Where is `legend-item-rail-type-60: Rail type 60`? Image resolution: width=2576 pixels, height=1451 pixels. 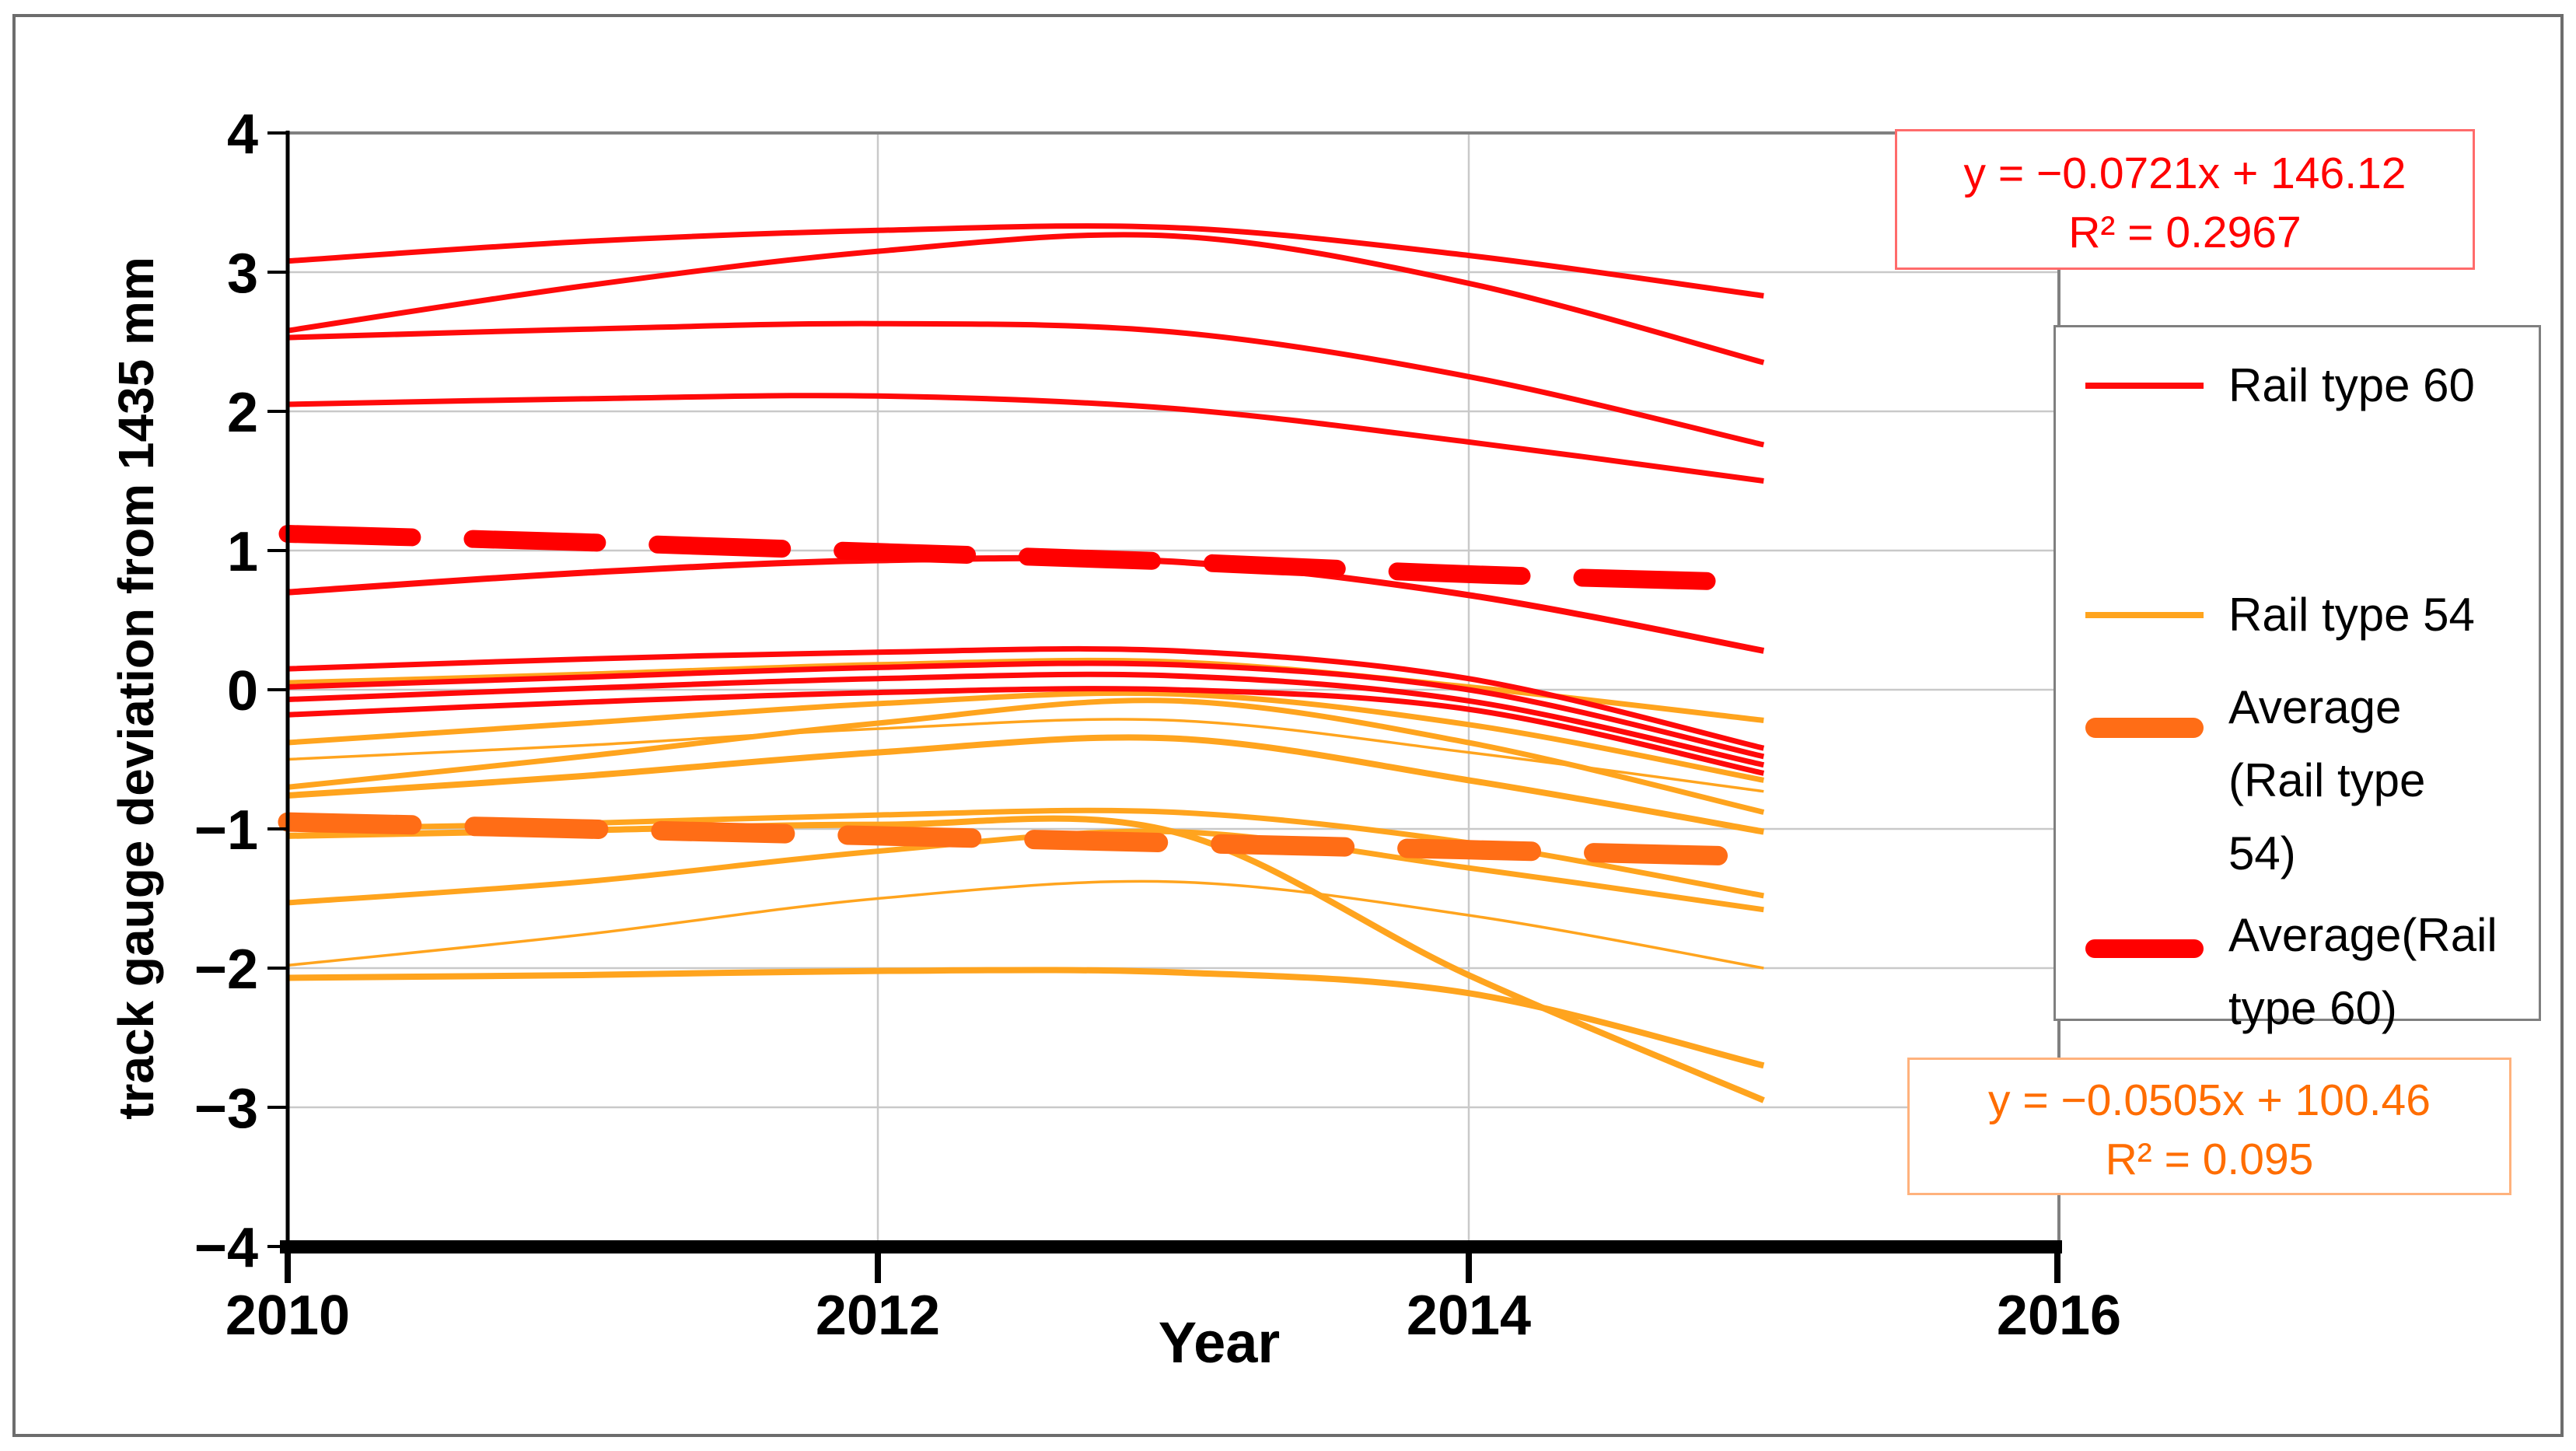 legend-item-rail-type-60: Rail type 60 is located at coordinates (2297, 385).